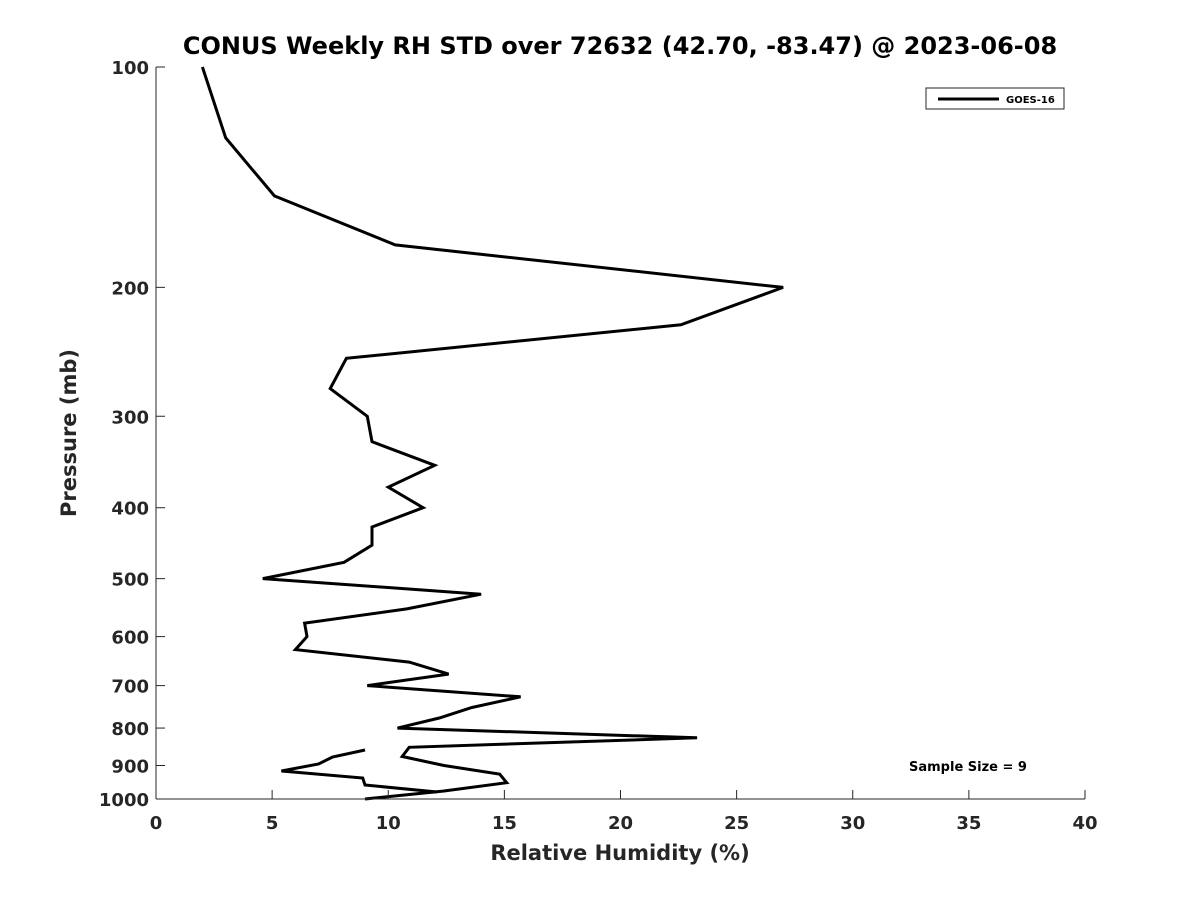 Image resolution: width=1200 pixels, height=900 pixels. I want to click on y-tick-label: 500, so click(130, 580).